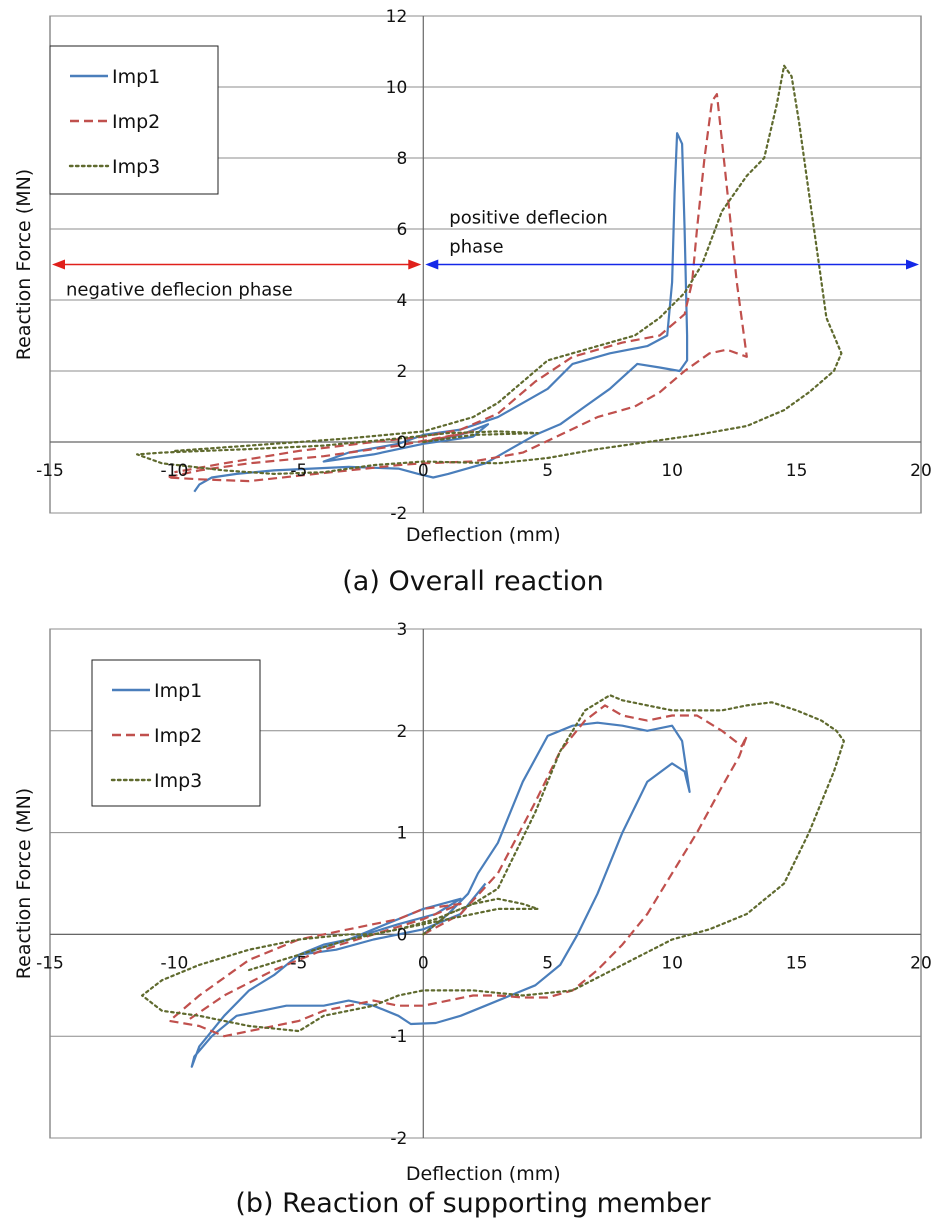 The height and width of the screenshot is (1232, 946). Describe the element at coordinates (473, 1203) in the screenshot. I see `caption-supporting-member: (b) Reaction of supporting member` at that location.